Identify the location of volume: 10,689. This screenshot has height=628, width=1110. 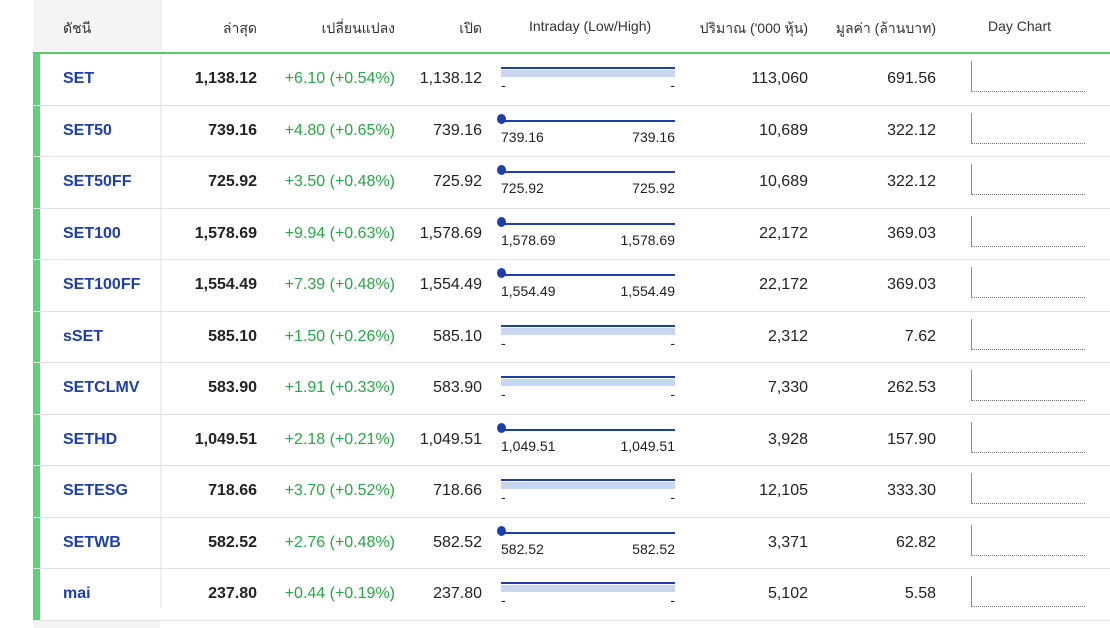
(783, 181).